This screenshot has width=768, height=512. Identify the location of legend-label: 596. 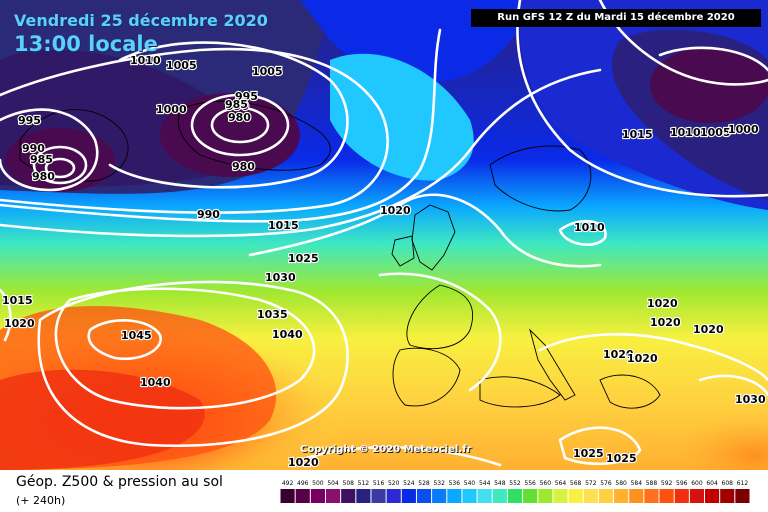
(682, 483).